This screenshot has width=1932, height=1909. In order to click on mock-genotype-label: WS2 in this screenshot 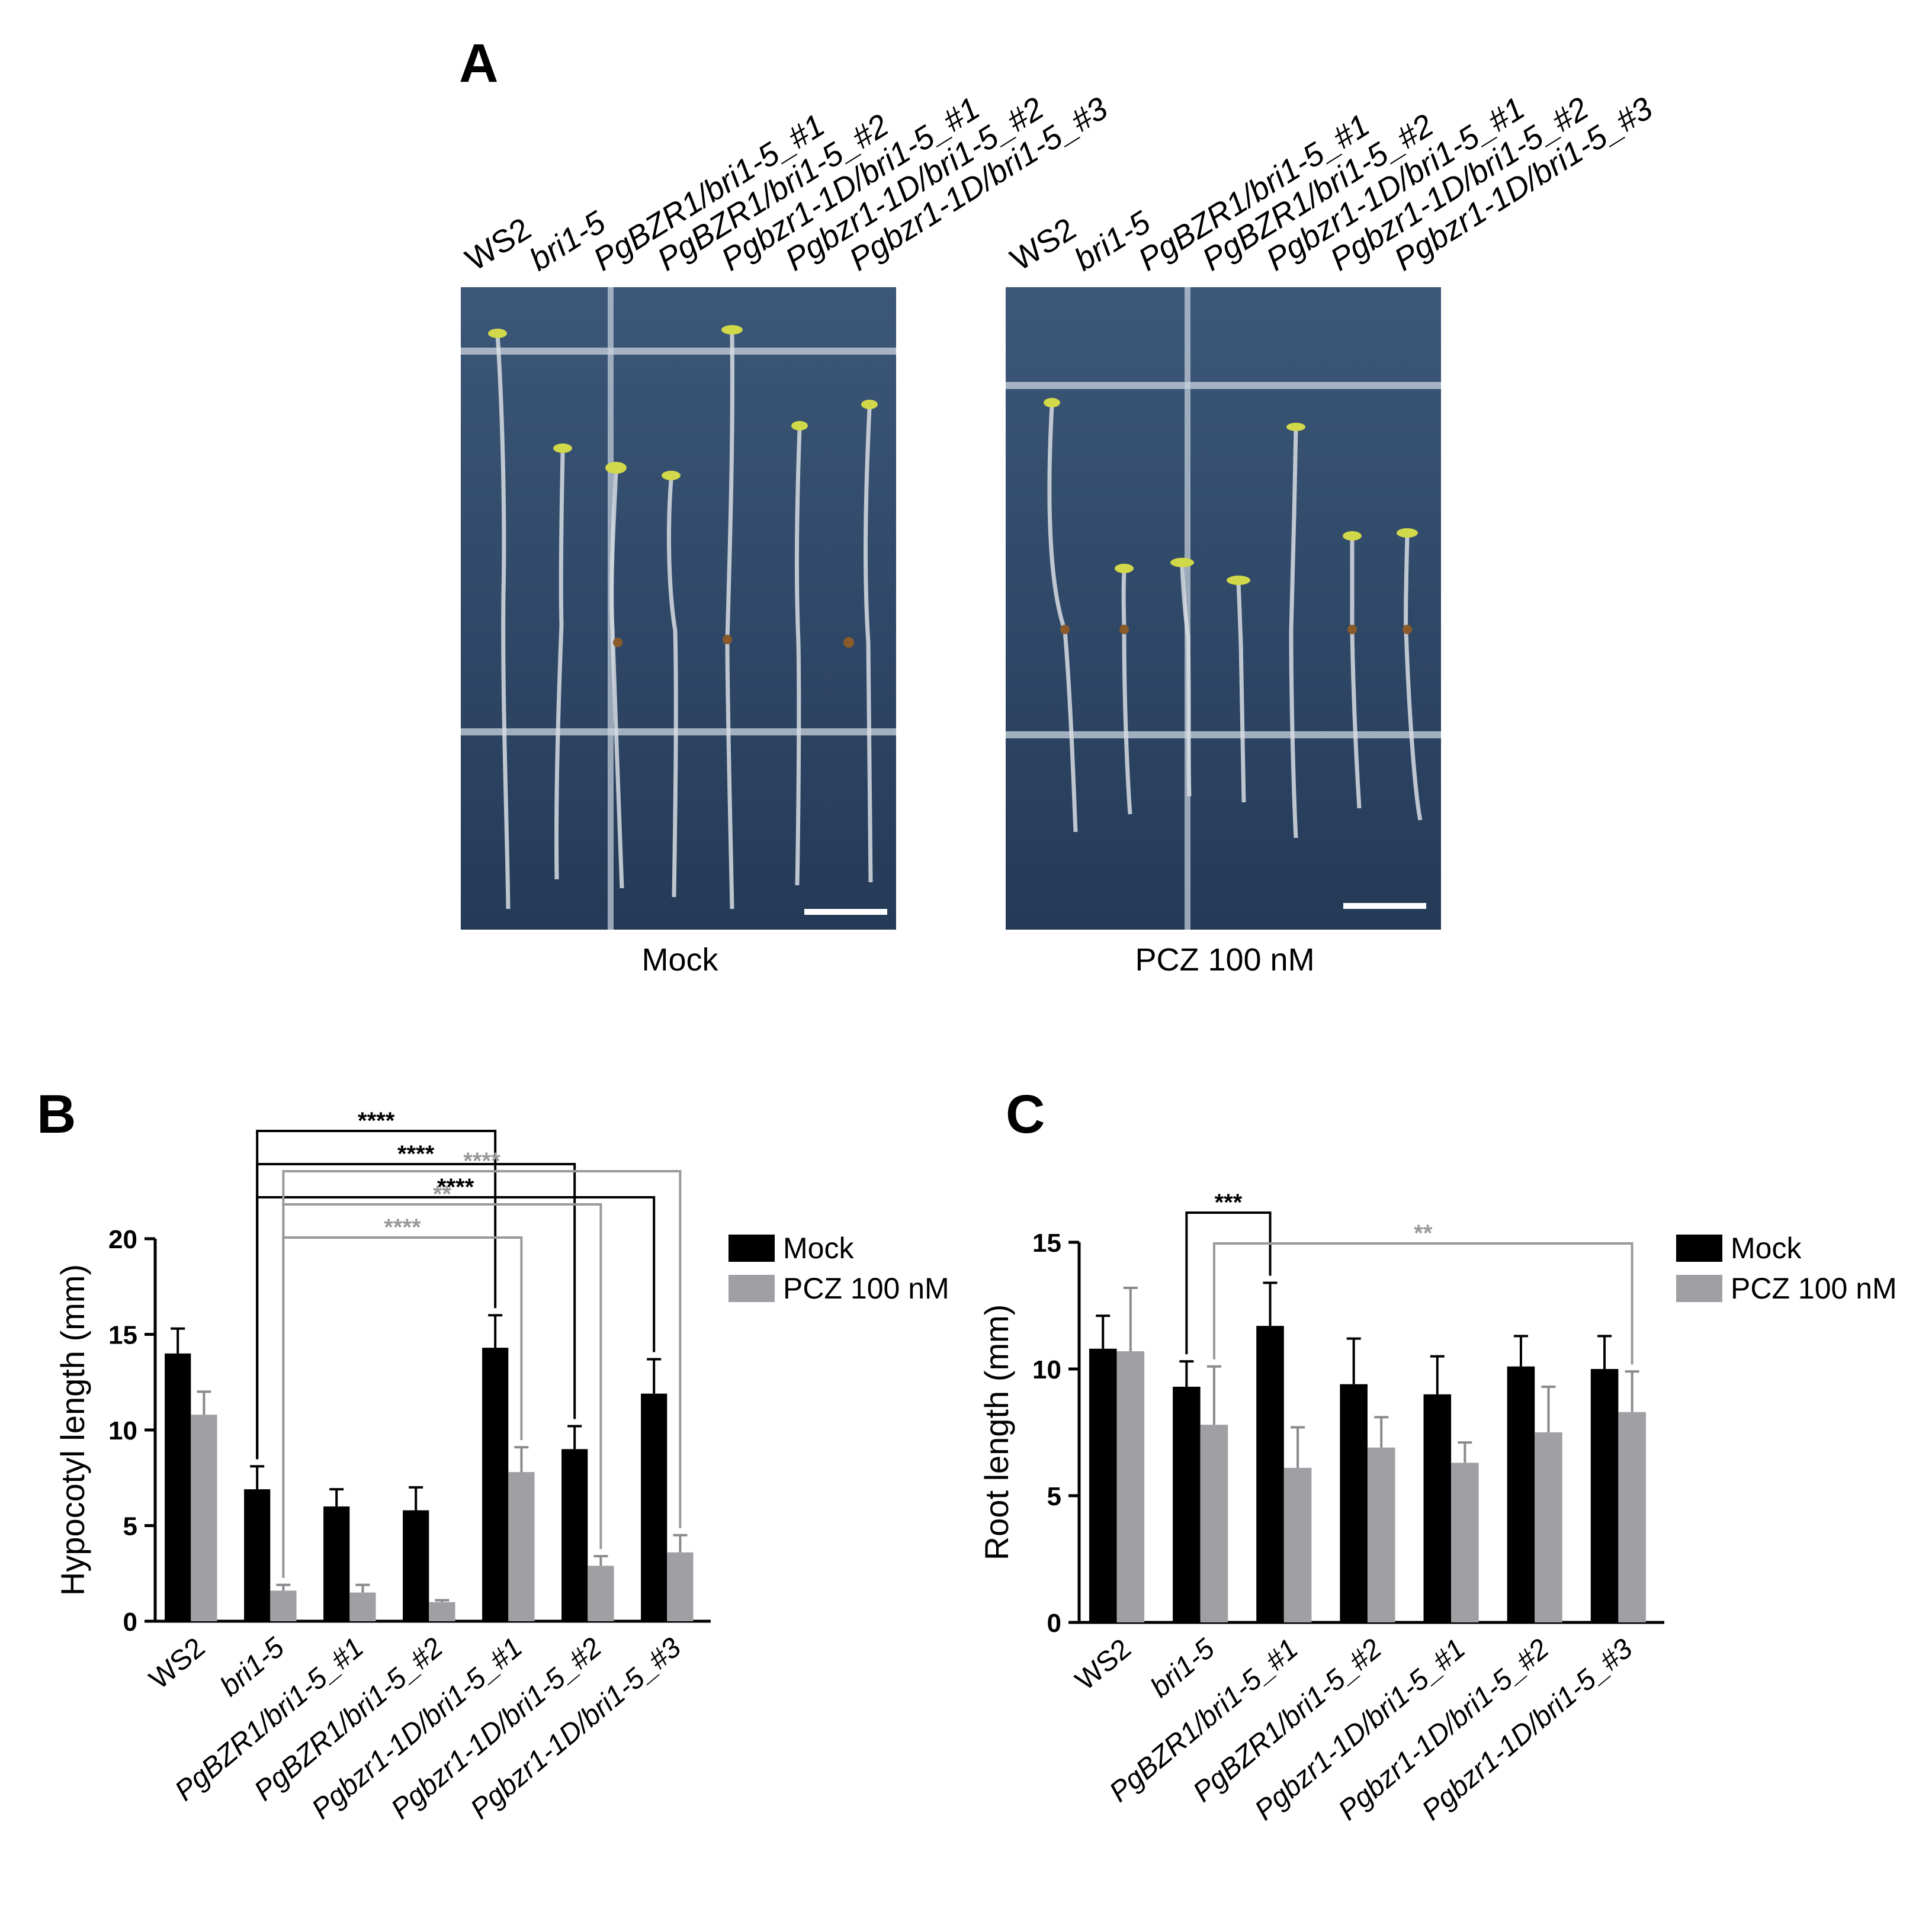, I will do `click(498, 244)`.